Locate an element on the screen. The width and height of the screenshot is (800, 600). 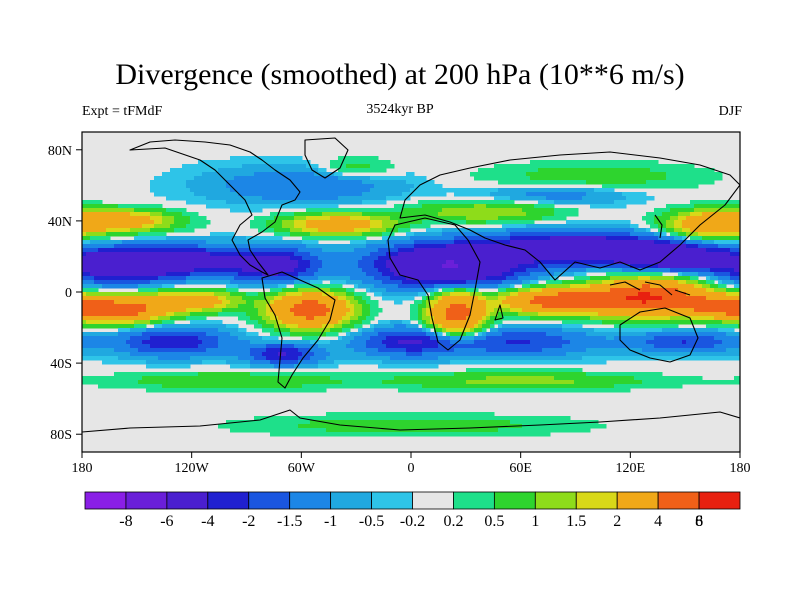
colorbar-label: 6 is located at coordinates (699, 521).